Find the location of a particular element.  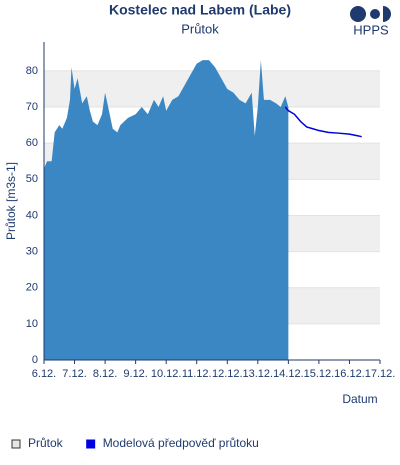

x-tick-label: 16.12. is located at coordinates (349, 374).